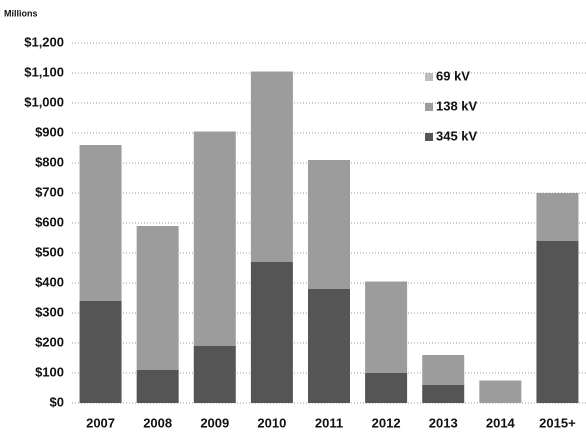 The height and width of the screenshot is (435, 586). I want to click on y-tick-label: $500, so click(49, 251).